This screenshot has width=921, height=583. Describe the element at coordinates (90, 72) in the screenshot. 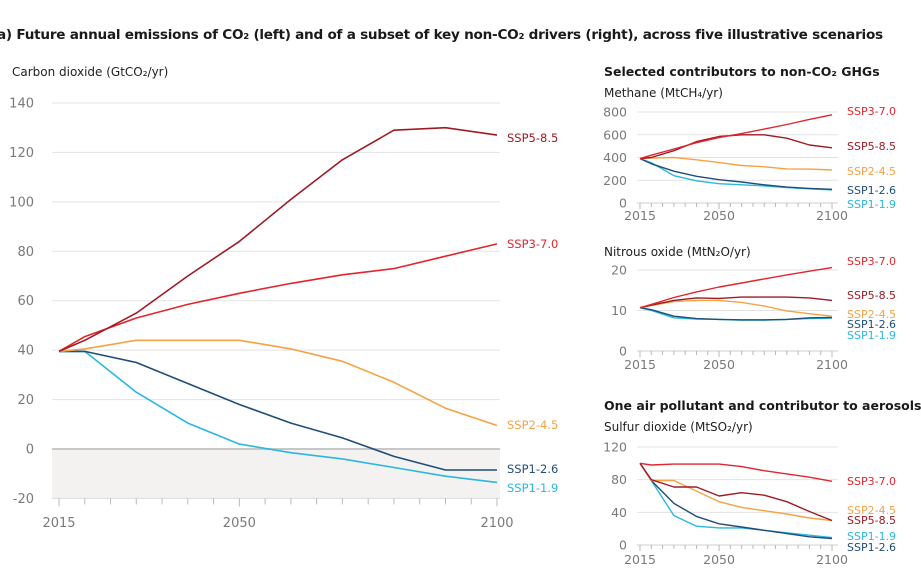

I see `co2-axis-title: Carbon dioxide (GtCO₂/yr)` at that location.